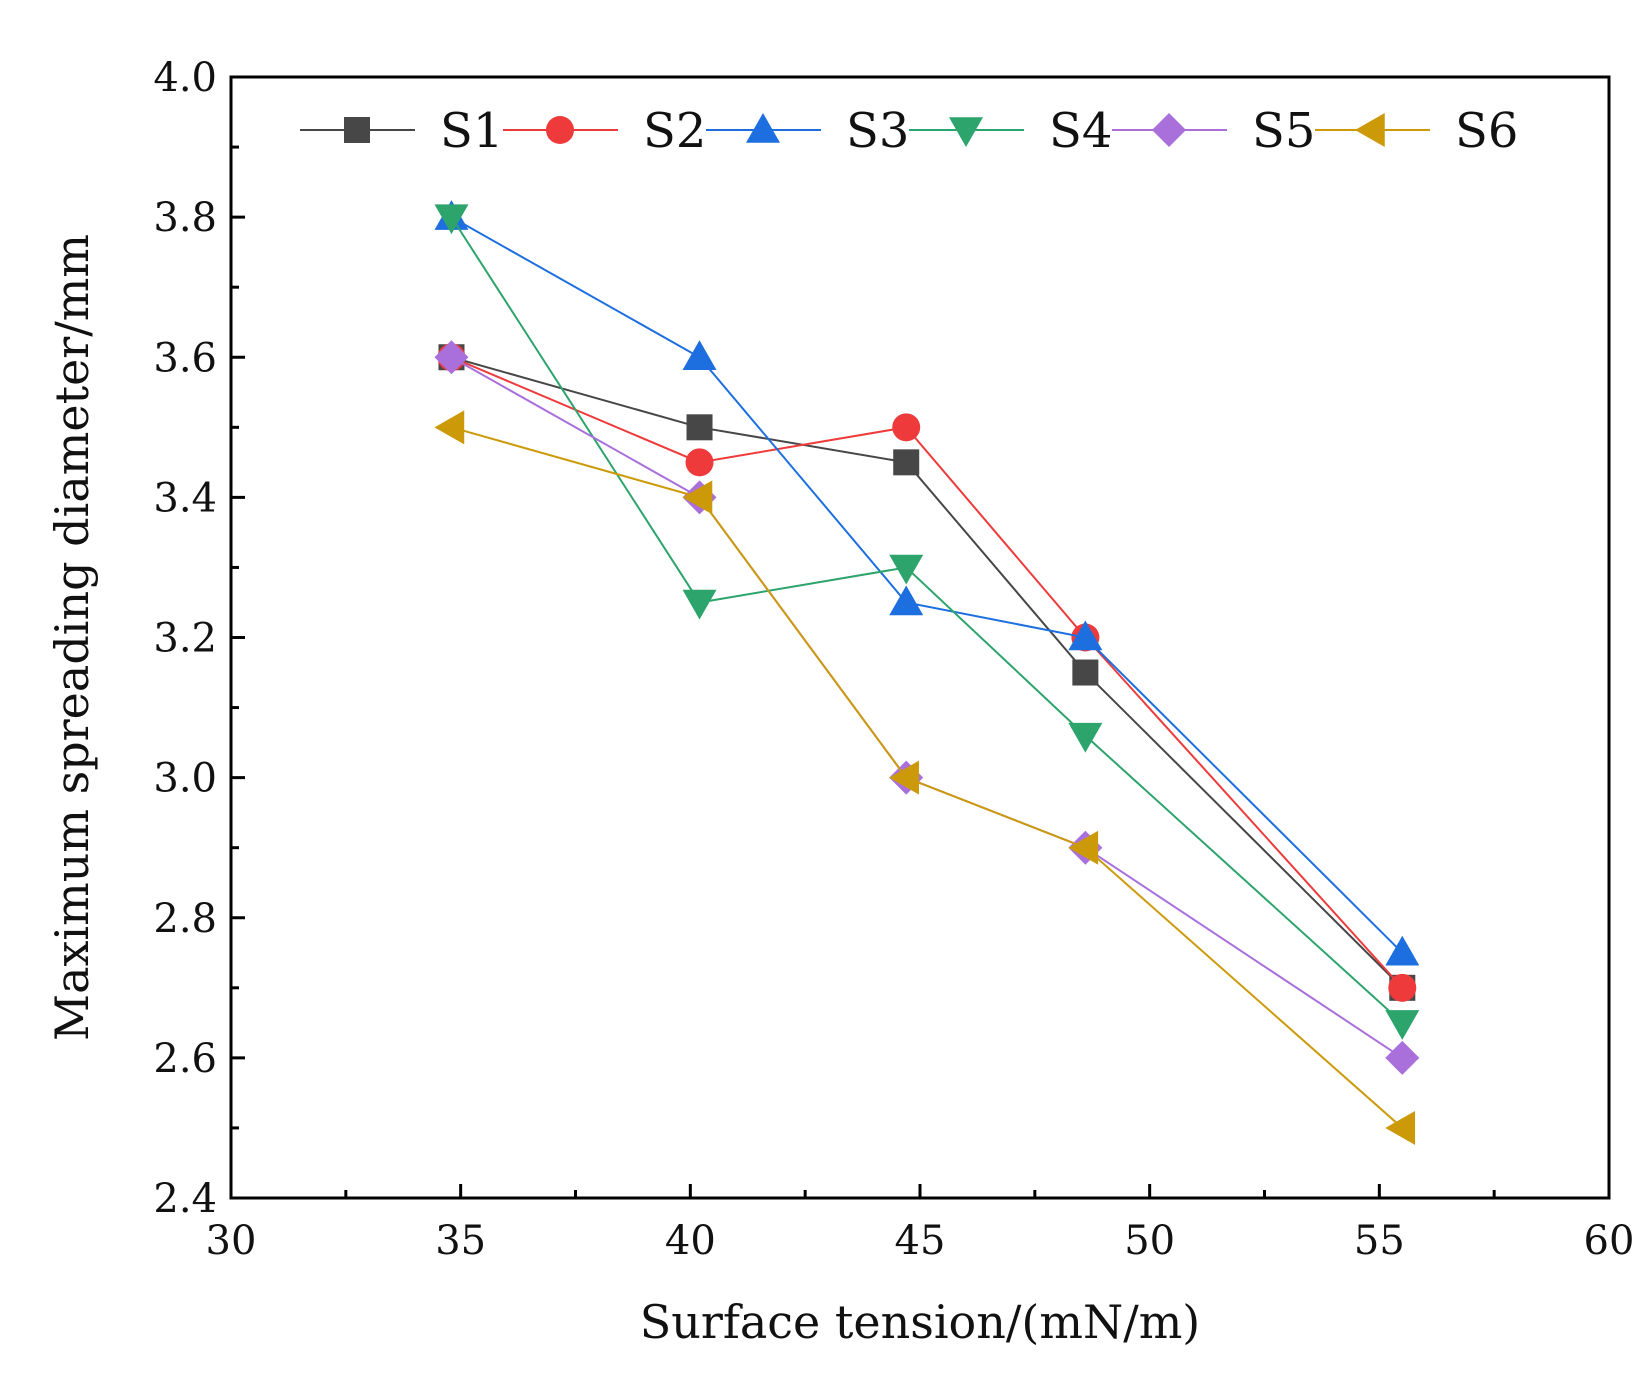 The height and width of the screenshot is (1382, 1647). What do you see at coordinates (604, 131) in the screenshot?
I see `legend-item: S2` at bounding box center [604, 131].